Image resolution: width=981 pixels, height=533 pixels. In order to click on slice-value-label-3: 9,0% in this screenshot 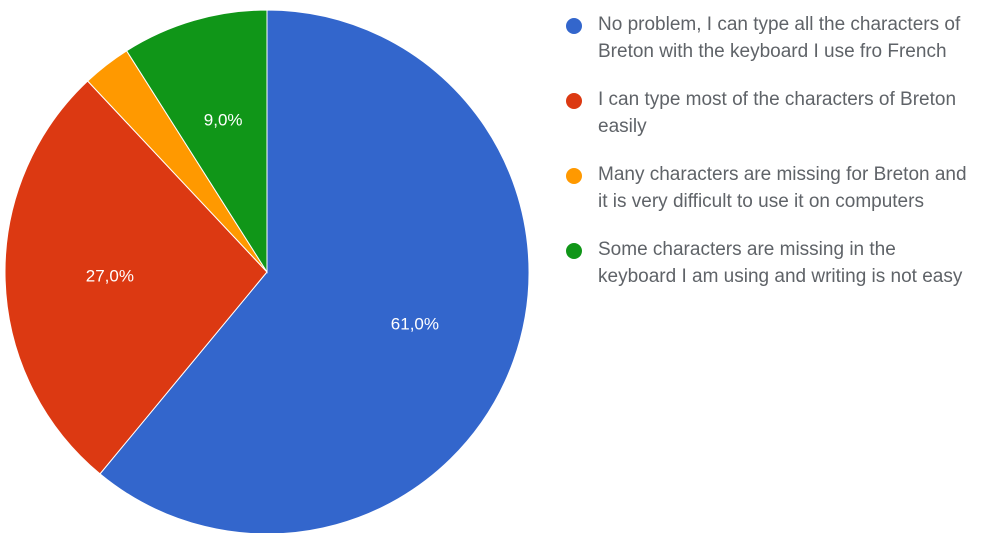, I will do `click(223, 120)`.